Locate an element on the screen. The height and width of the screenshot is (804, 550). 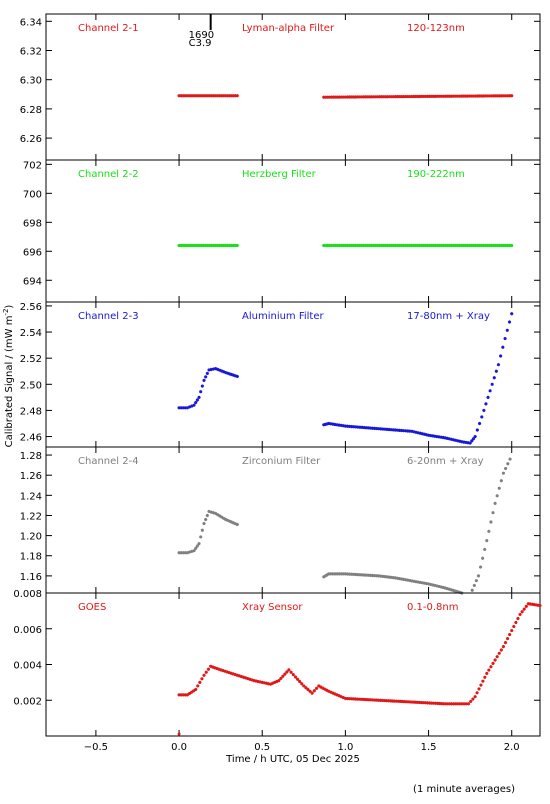
panel2-channel-label: Channel 2-2 is located at coordinates (108, 174).